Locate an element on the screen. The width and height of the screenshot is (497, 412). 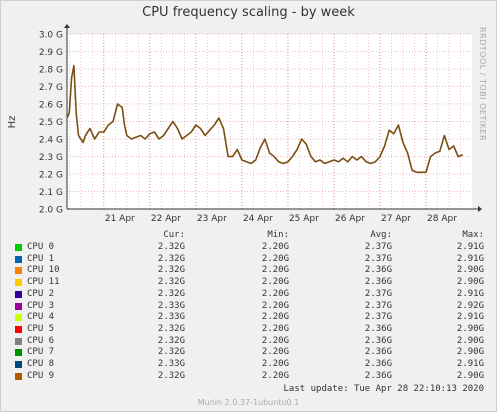
legend-header: Cur: Min: Avg: Max: is located at coordinates (250, 236).